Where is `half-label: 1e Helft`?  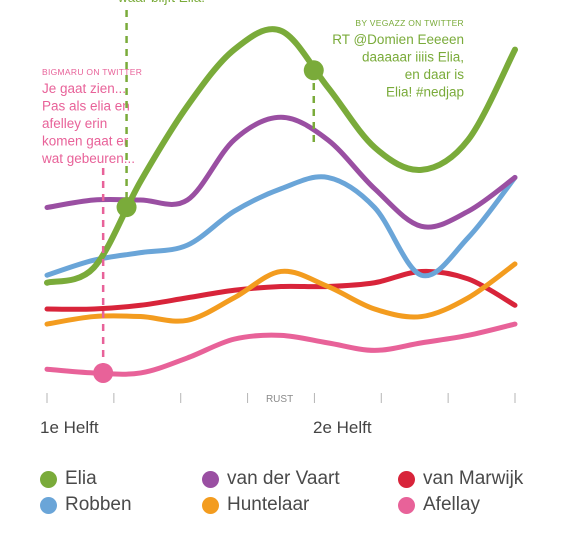
half-label: 1e Helft is located at coordinates (69, 427).